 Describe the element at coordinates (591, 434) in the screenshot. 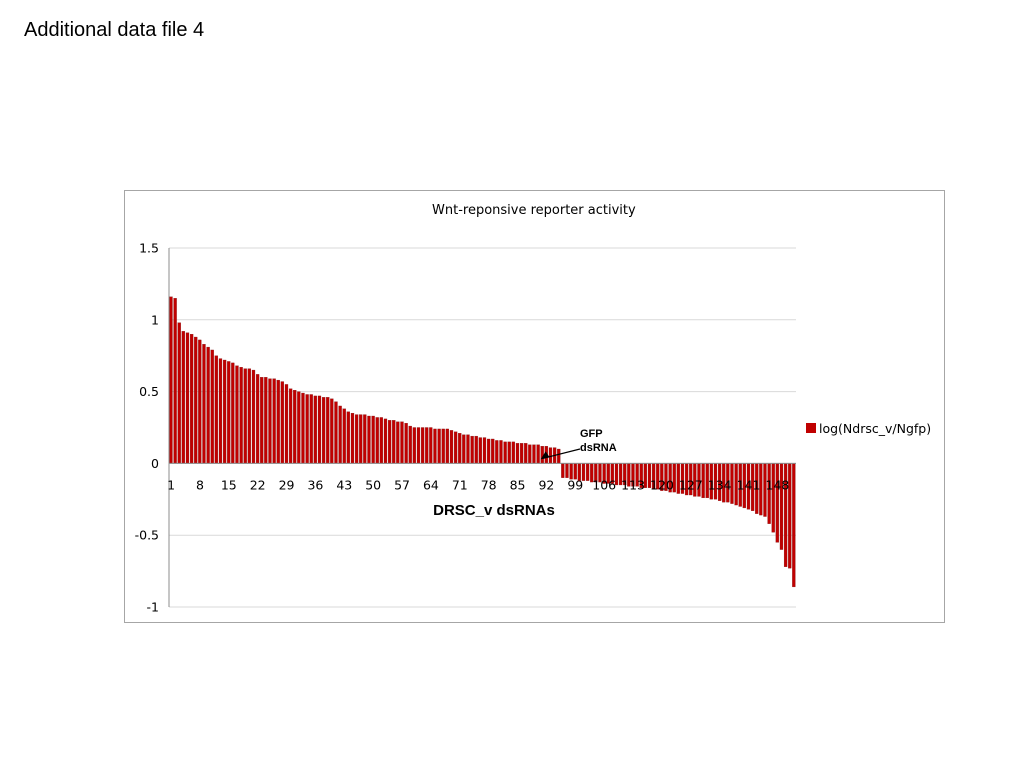

I see `annotation-text-0: GFP` at that location.